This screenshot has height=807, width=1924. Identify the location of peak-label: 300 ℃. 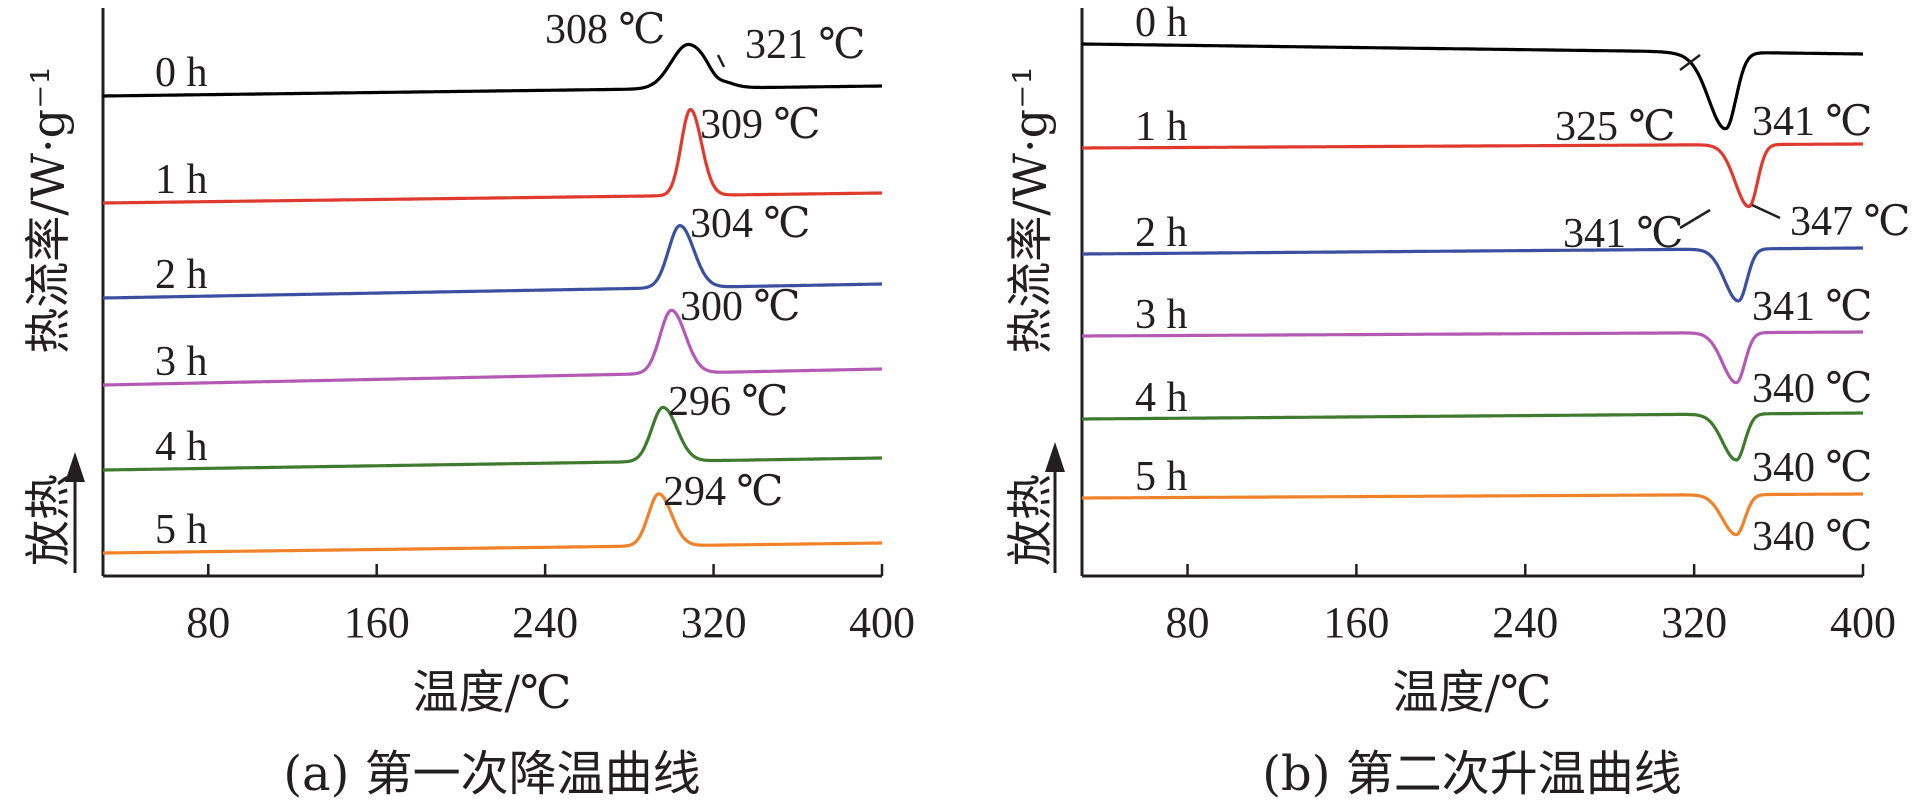
(740, 307).